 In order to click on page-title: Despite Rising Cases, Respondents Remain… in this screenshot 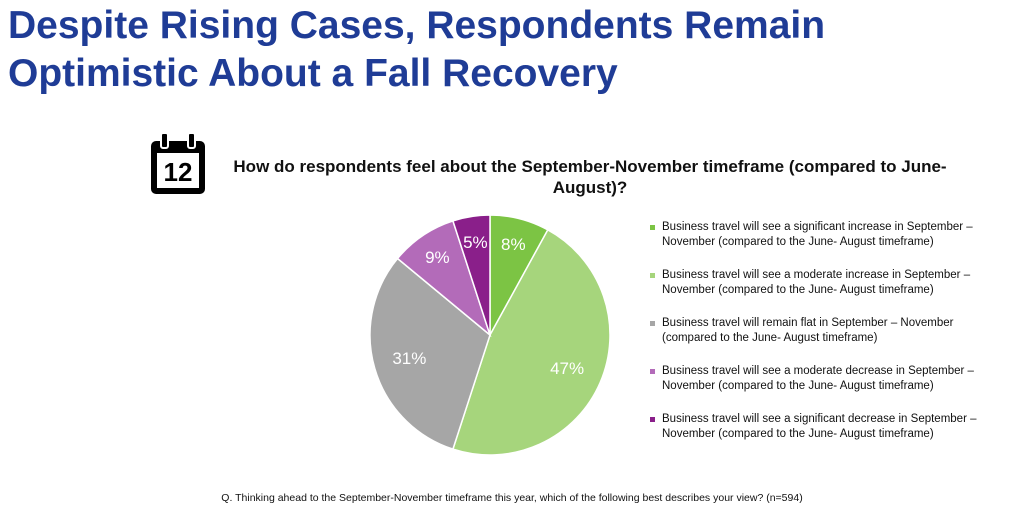, I will do `click(417, 49)`.